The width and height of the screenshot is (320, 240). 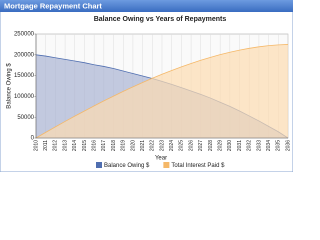 What do you see at coordinates (124, 145) in the screenshot?
I see `x-tick-label: 2019` at bounding box center [124, 145].